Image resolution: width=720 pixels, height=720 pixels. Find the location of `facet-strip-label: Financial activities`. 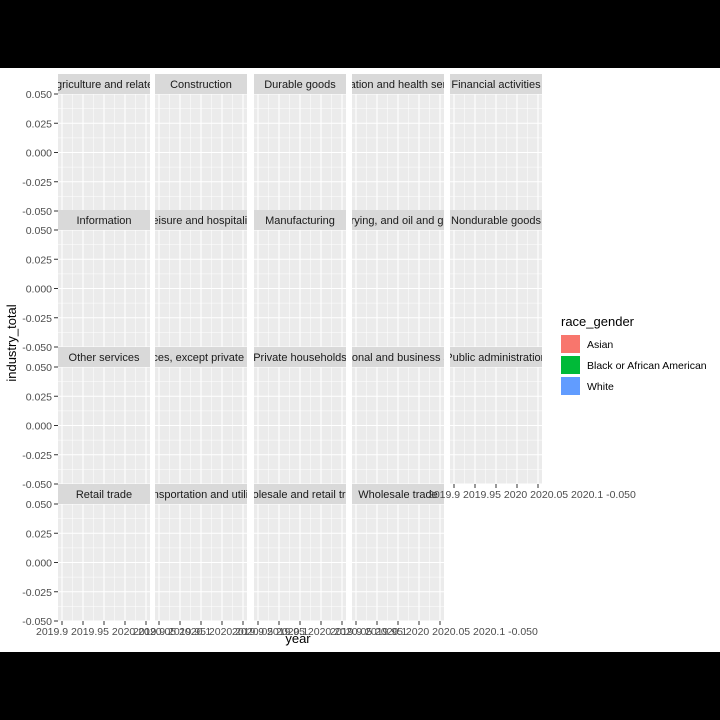

facet-strip-label: Financial activities is located at coordinates (496, 85).